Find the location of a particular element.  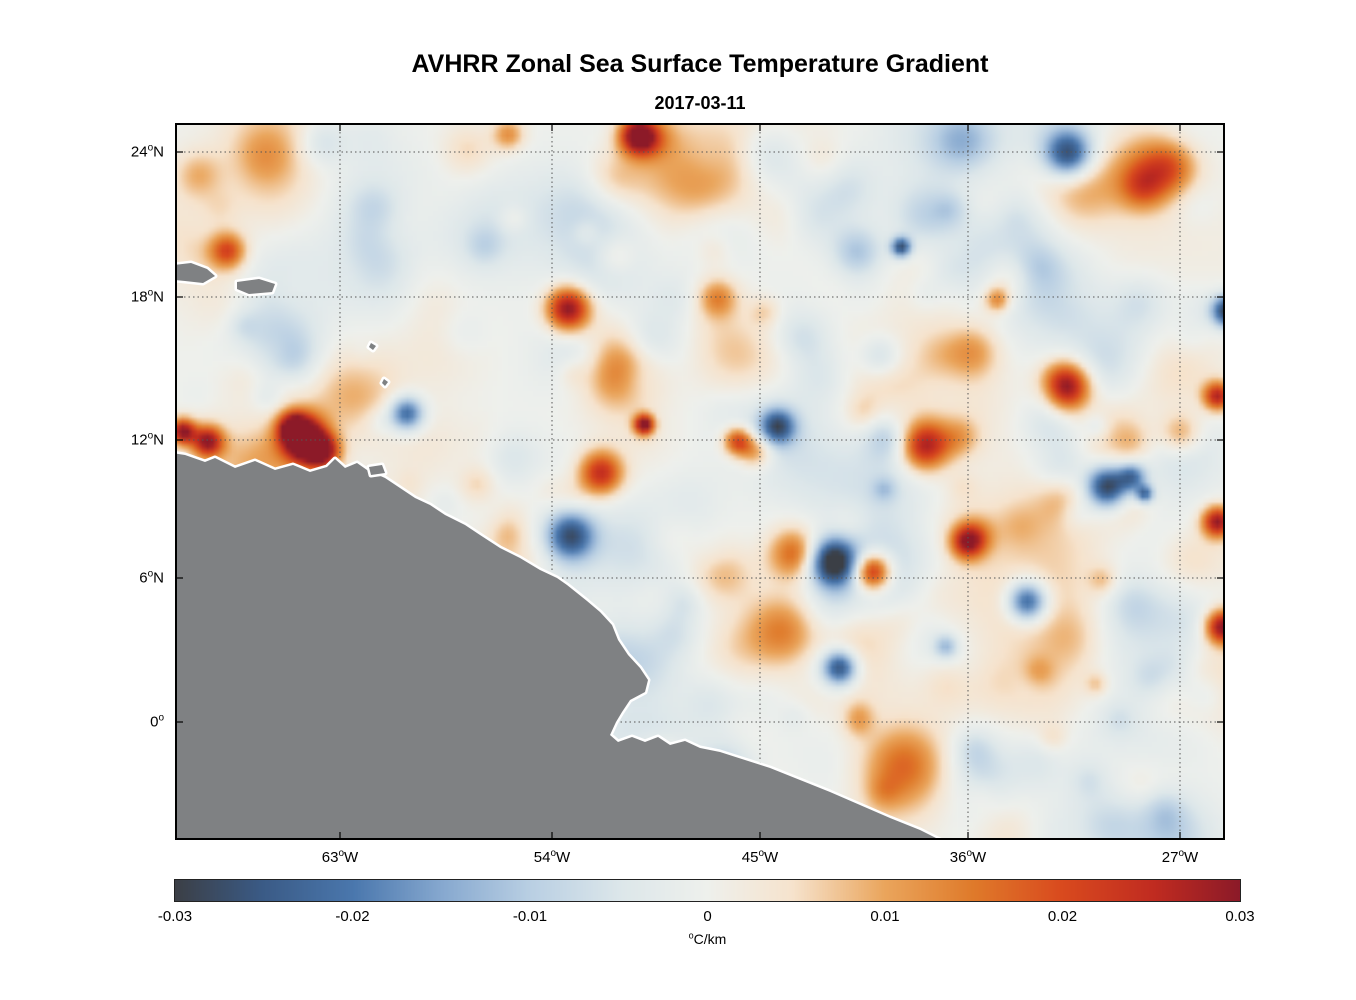

colorbar-unit-text: C/km is located at coordinates (710, 939).